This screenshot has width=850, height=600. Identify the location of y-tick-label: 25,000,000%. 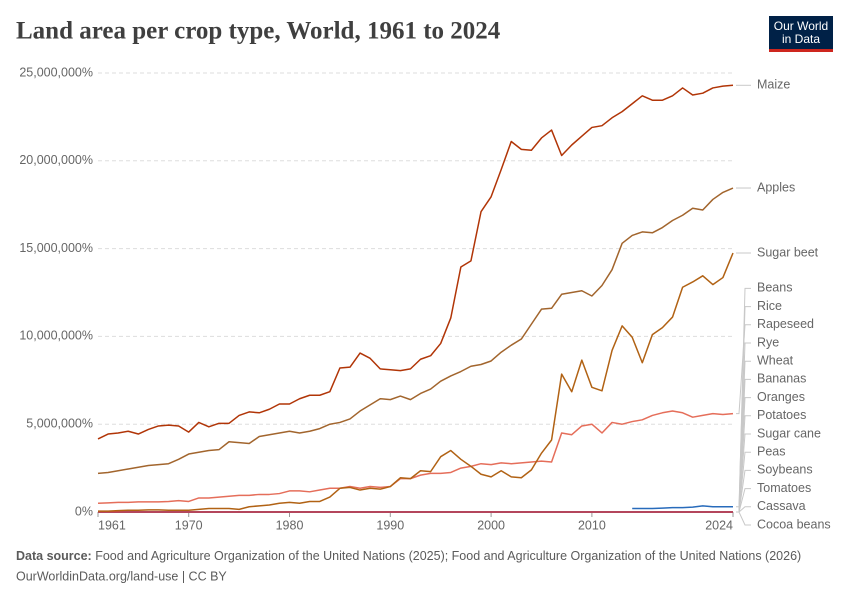
(56, 72).